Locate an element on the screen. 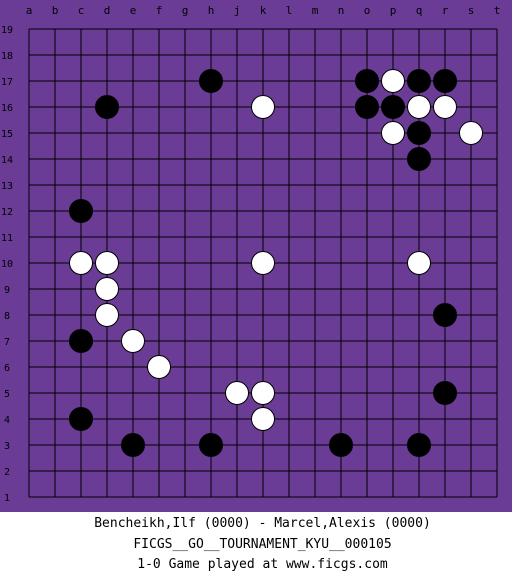 The width and height of the screenshot is (525, 580). row-label: 7 is located at coordinates (7, 342).